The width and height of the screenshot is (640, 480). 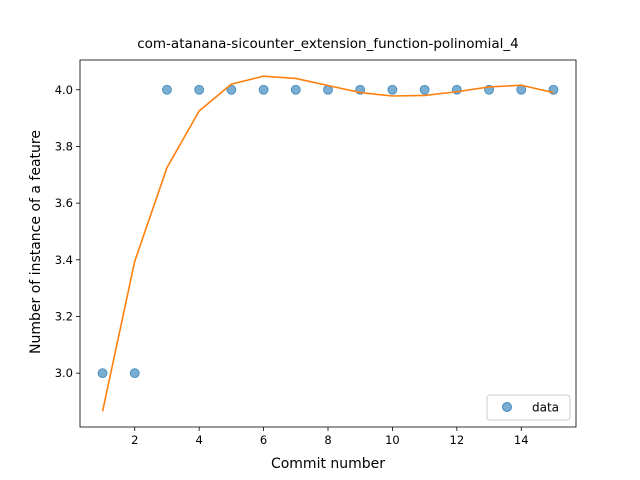 What do you see at coordinates (134, 440) in the screenshot?
I see `x-tick-label: 2` at bounding box center [134, 440].